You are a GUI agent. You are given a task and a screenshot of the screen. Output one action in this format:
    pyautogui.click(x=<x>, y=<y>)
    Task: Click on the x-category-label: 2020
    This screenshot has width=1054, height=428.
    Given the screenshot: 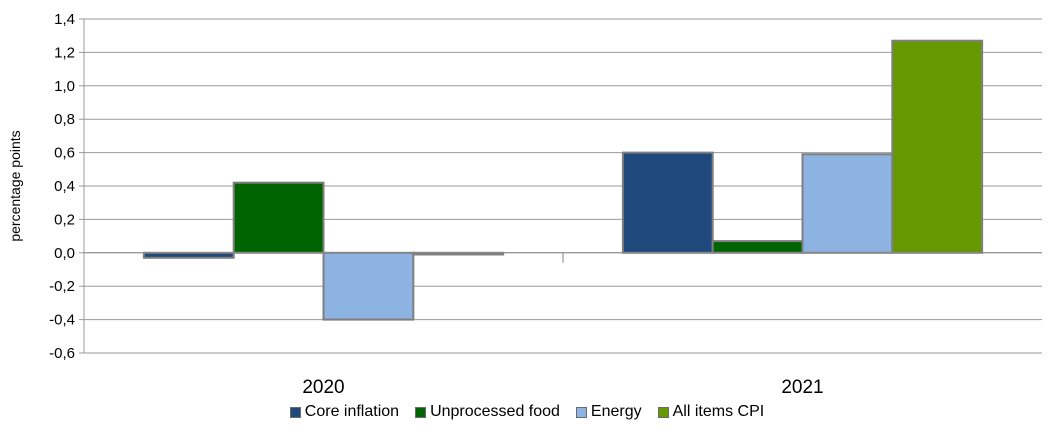 What is the action you would take?
    pyautogui.click(x=323, y=387)
    